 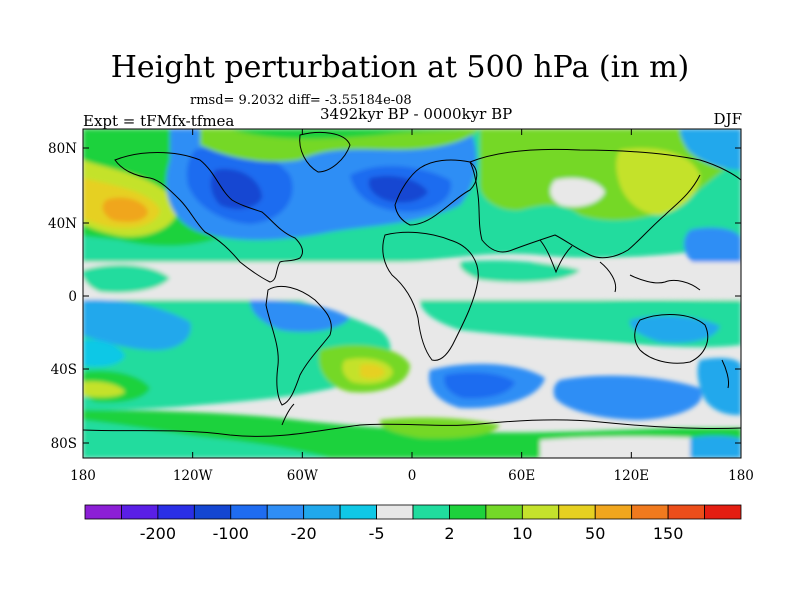 What do you see at coordinates (416, 114) in the screenshot?
I see `time-period-label: 3492kyr BP - 0000kyr BP` at bounding box center [416, 114].